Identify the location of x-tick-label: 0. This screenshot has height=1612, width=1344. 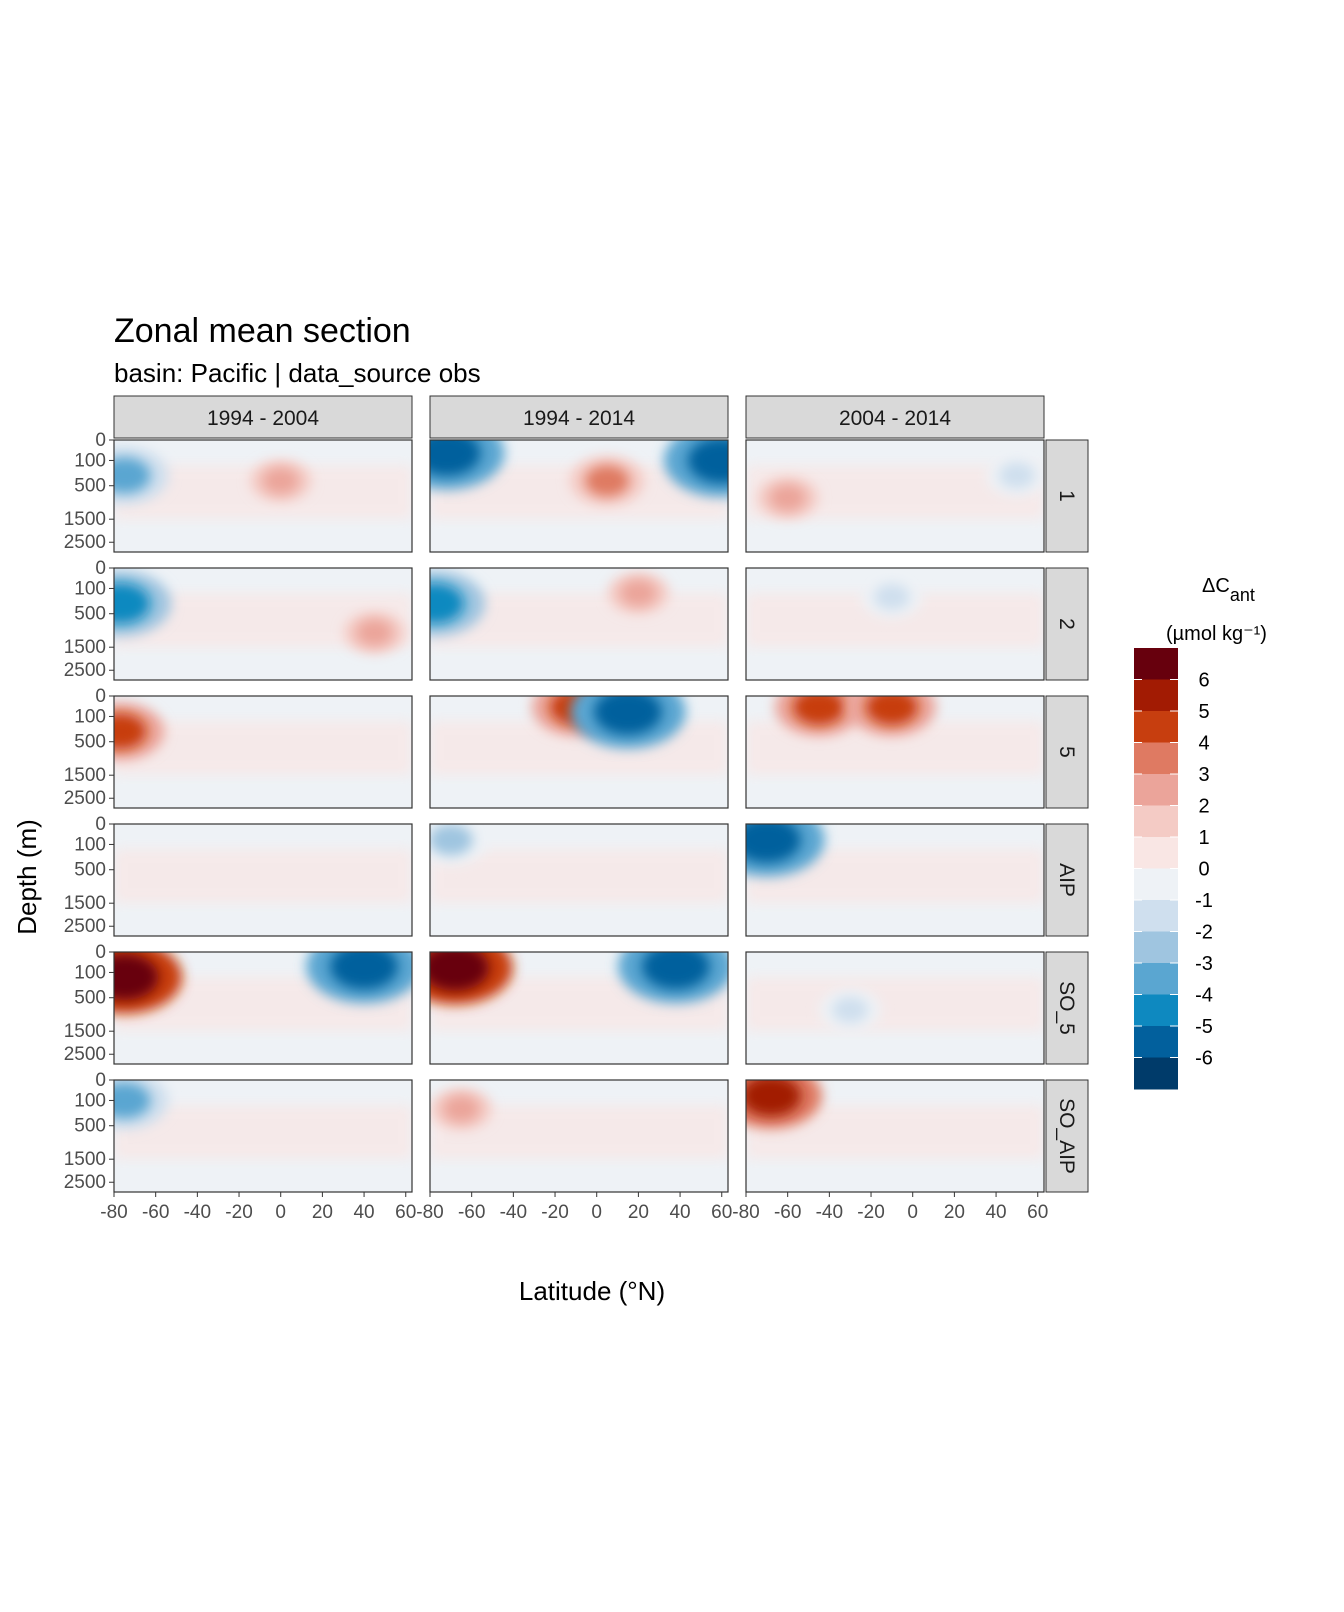
(912, 1212).